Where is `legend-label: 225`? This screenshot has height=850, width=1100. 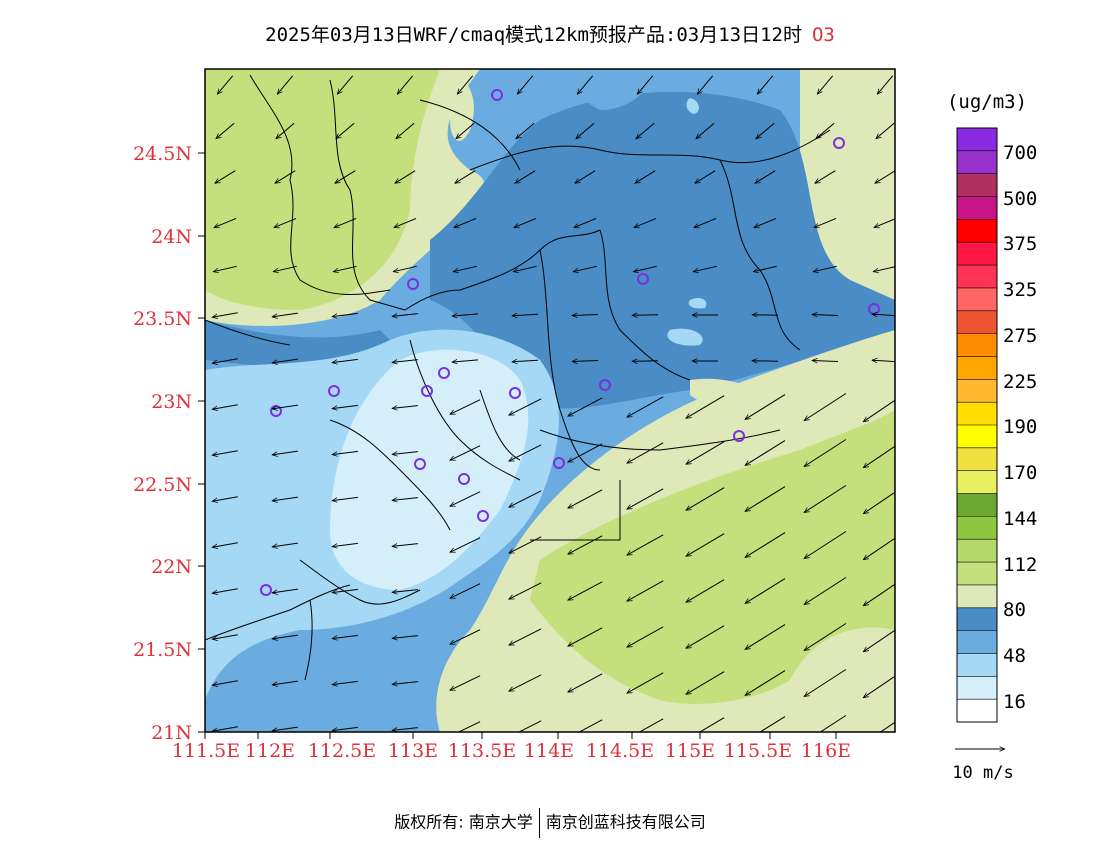 legend-label: 225 is located at coordinates (1020, 382).